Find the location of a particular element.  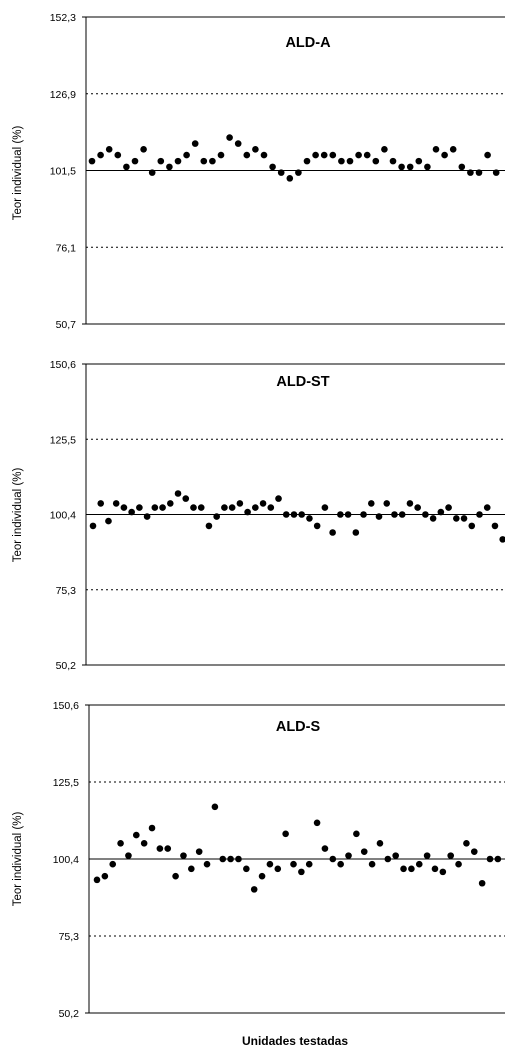

y-tick-label: 125,5 is located at coordinates (66, 783).